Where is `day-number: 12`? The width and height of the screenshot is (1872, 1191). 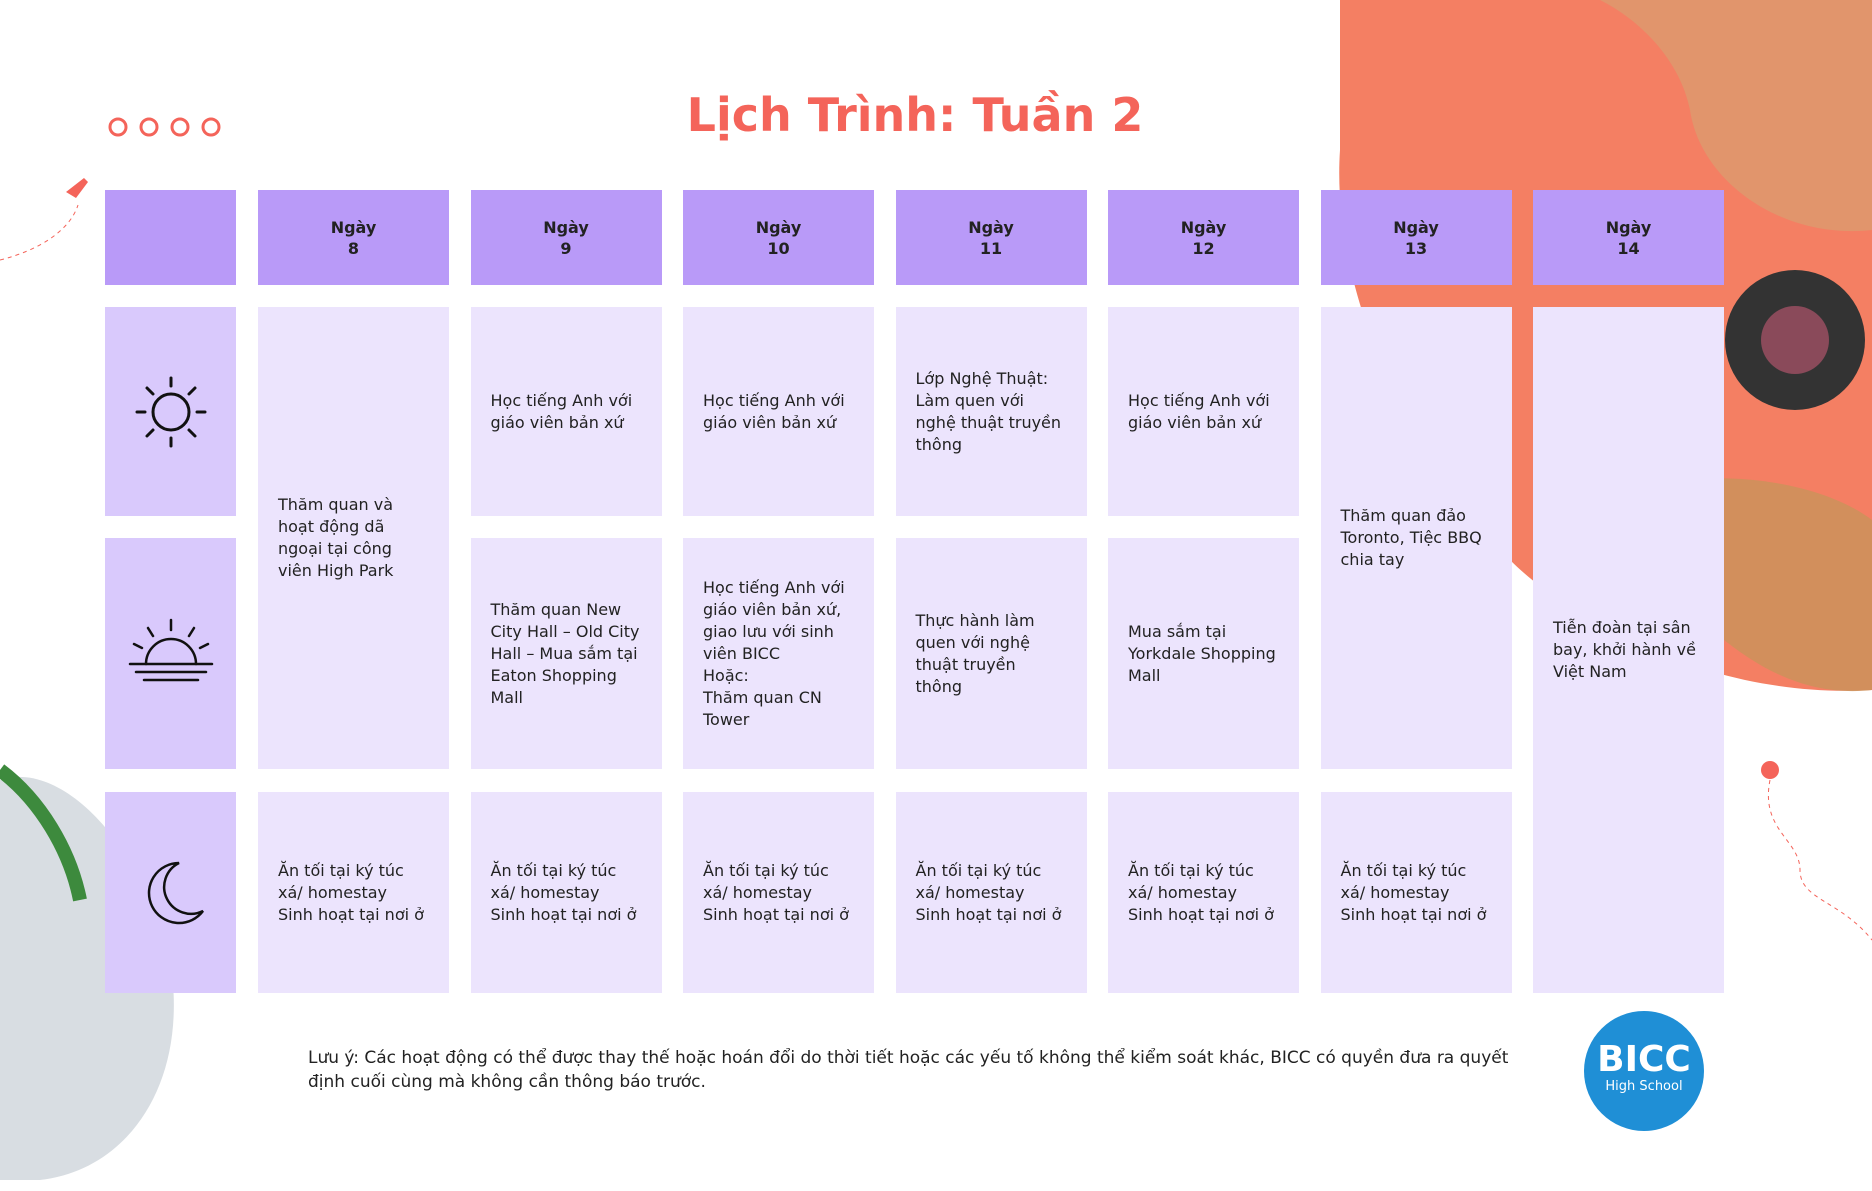
day-number: 12 is located at coordinates (1203, 248).